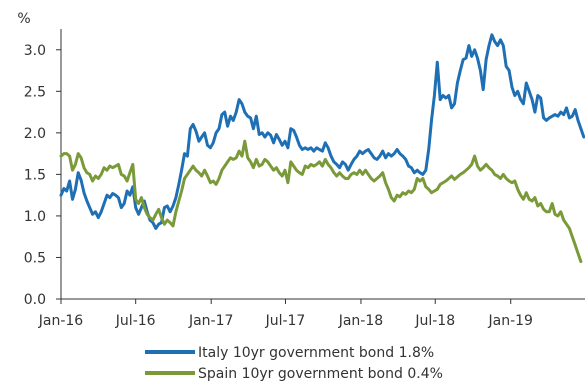 This screenshot has height=383, width=585. What do you see at coordinates (320, 374) in the screenshot?
I see `legend-label: Spain 10yr government bond 0.4%` at bounding box center [320, 374].